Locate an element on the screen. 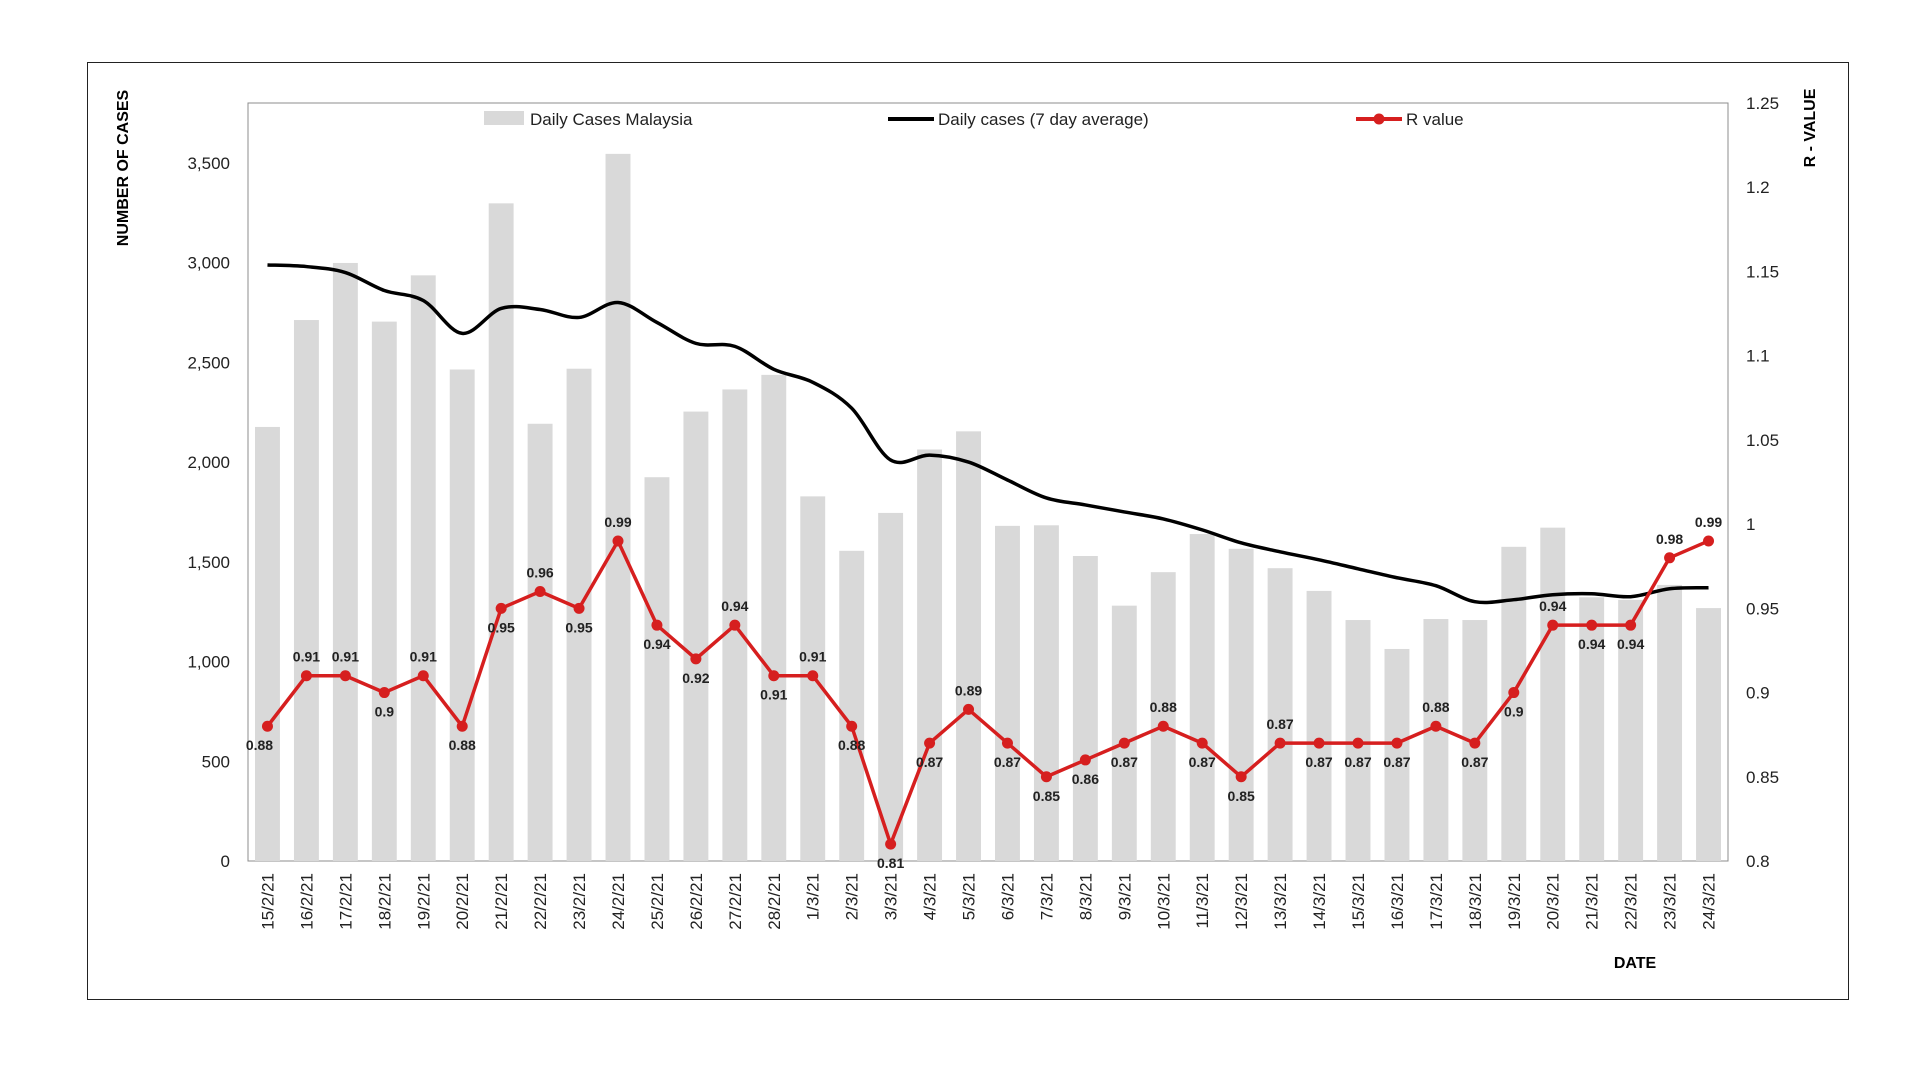 This screenshot has width=1920, height=1080. r-value-label: 0.98 is located at coordinates (1669, 539).